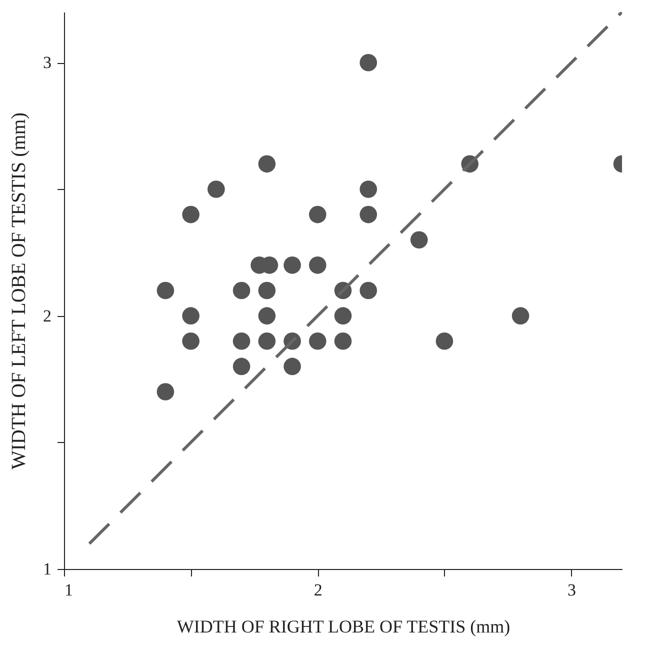 This screenshot has height=656, width=645. Describe the element at coordinates (47, 316) in the screenshot. I see `y-tick-label: 2` at that location.